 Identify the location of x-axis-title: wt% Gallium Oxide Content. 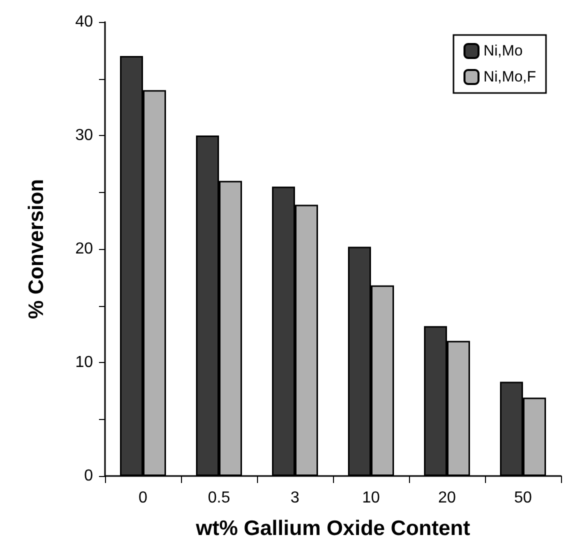
(332, 528).